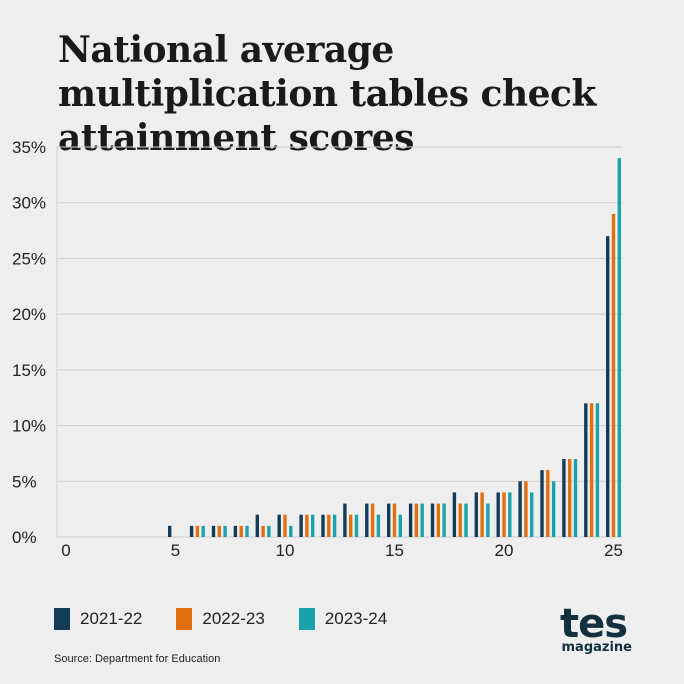 This screenshot has height=684, width=684. I want to click on x-tick-labels: 0 5 10 15 20 25, so click(342, 550).